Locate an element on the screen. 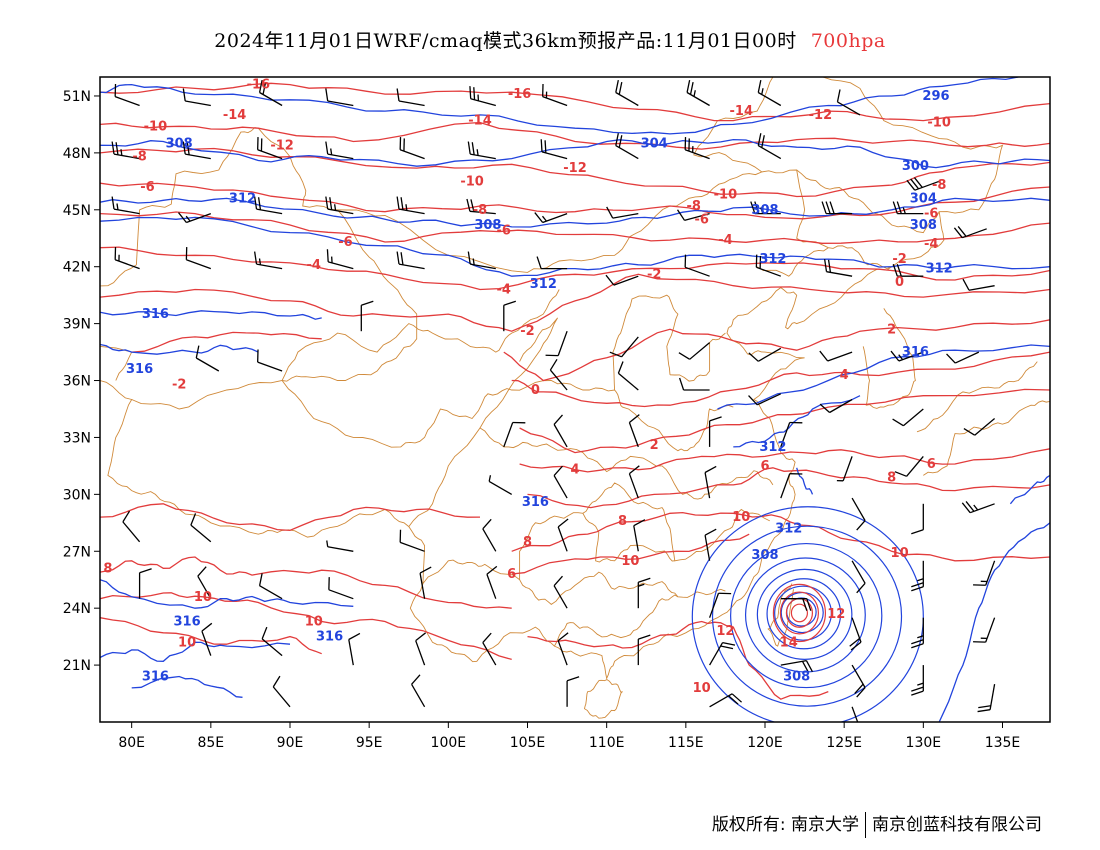 Image resolution: width=1100 pixels, height=850 pixels. lat-tick-label: 27N is located at coordinates (77, 552).